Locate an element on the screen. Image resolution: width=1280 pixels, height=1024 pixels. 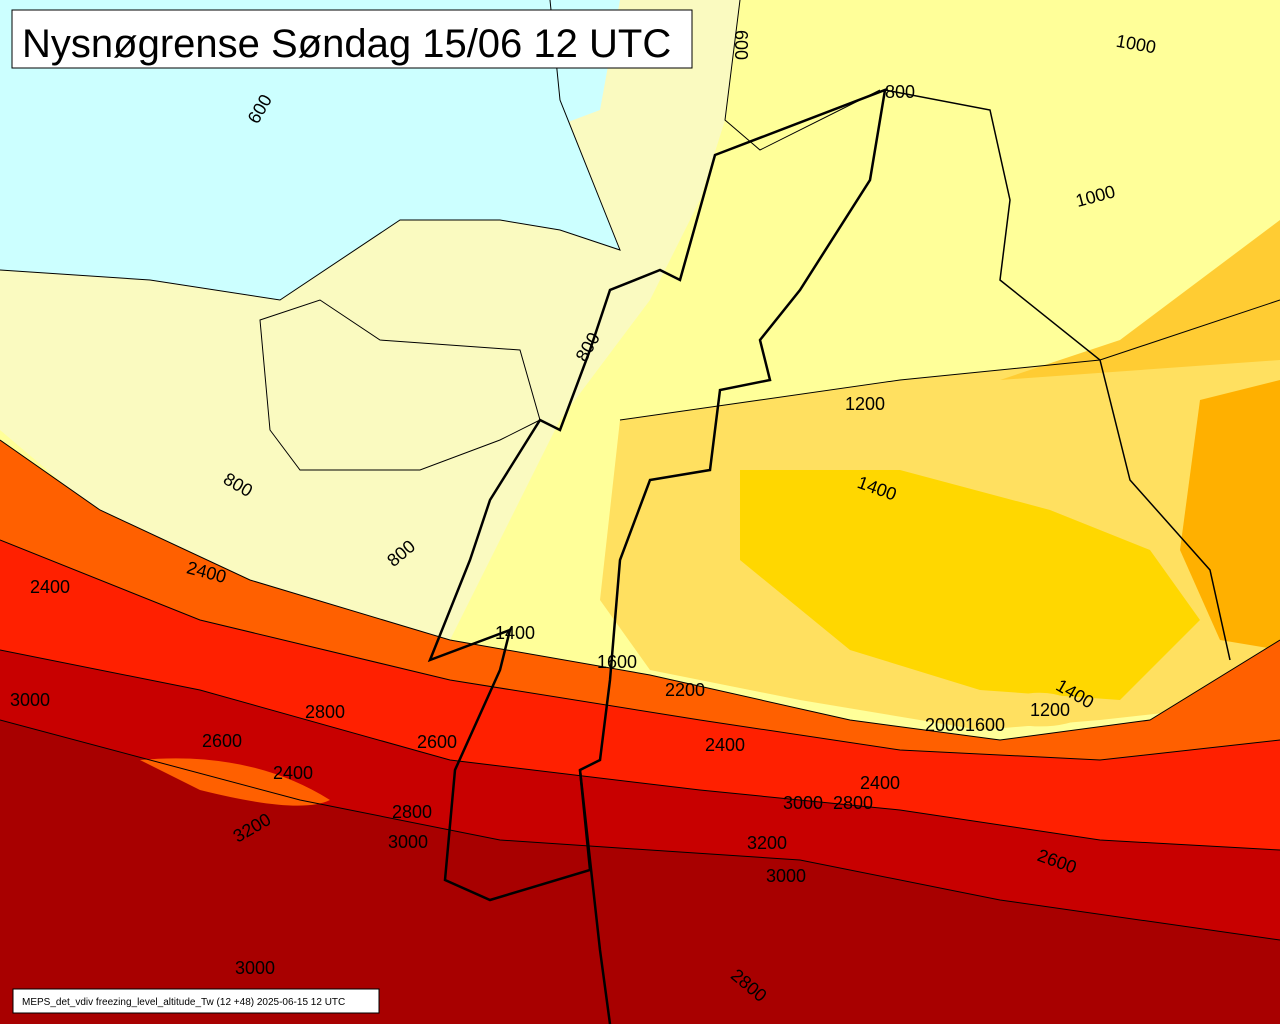
contour-label: 2000 is located at coordinates (945, 725).